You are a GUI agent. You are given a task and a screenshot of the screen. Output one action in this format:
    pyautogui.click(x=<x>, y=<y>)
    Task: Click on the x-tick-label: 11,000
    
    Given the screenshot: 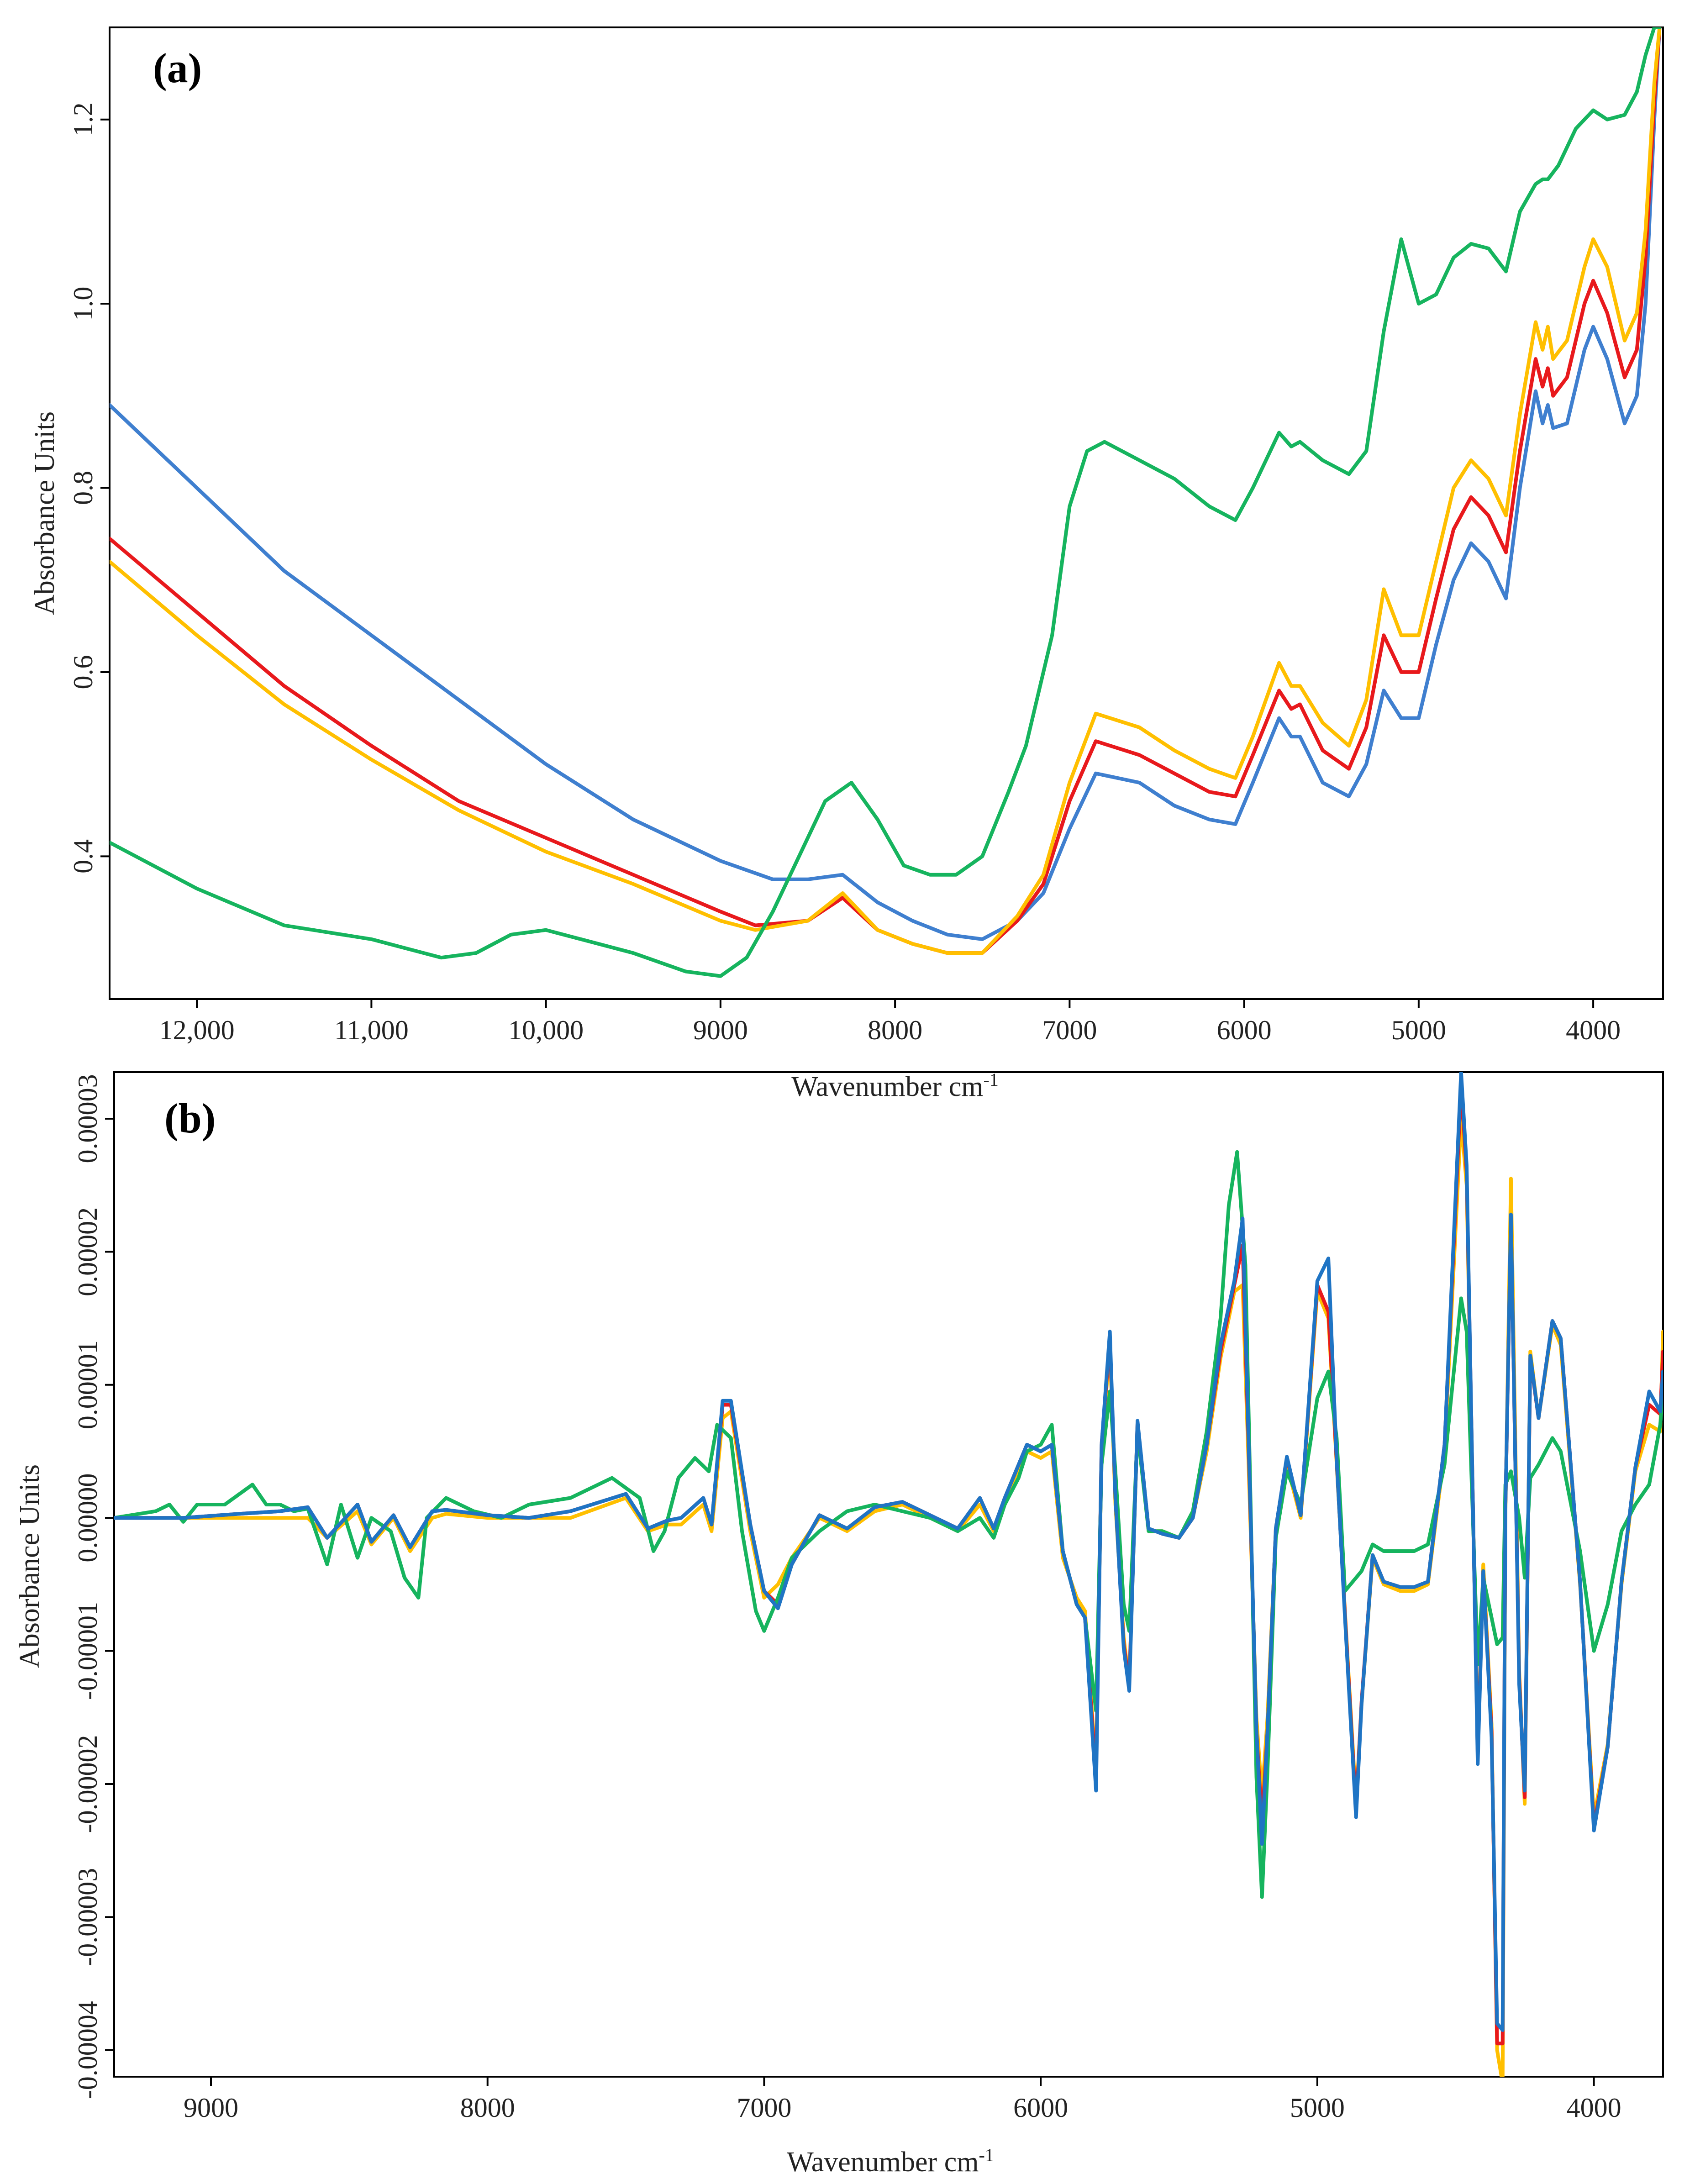 What is the action you would take?
    pyautogui.click(x=371, y=1030)
    